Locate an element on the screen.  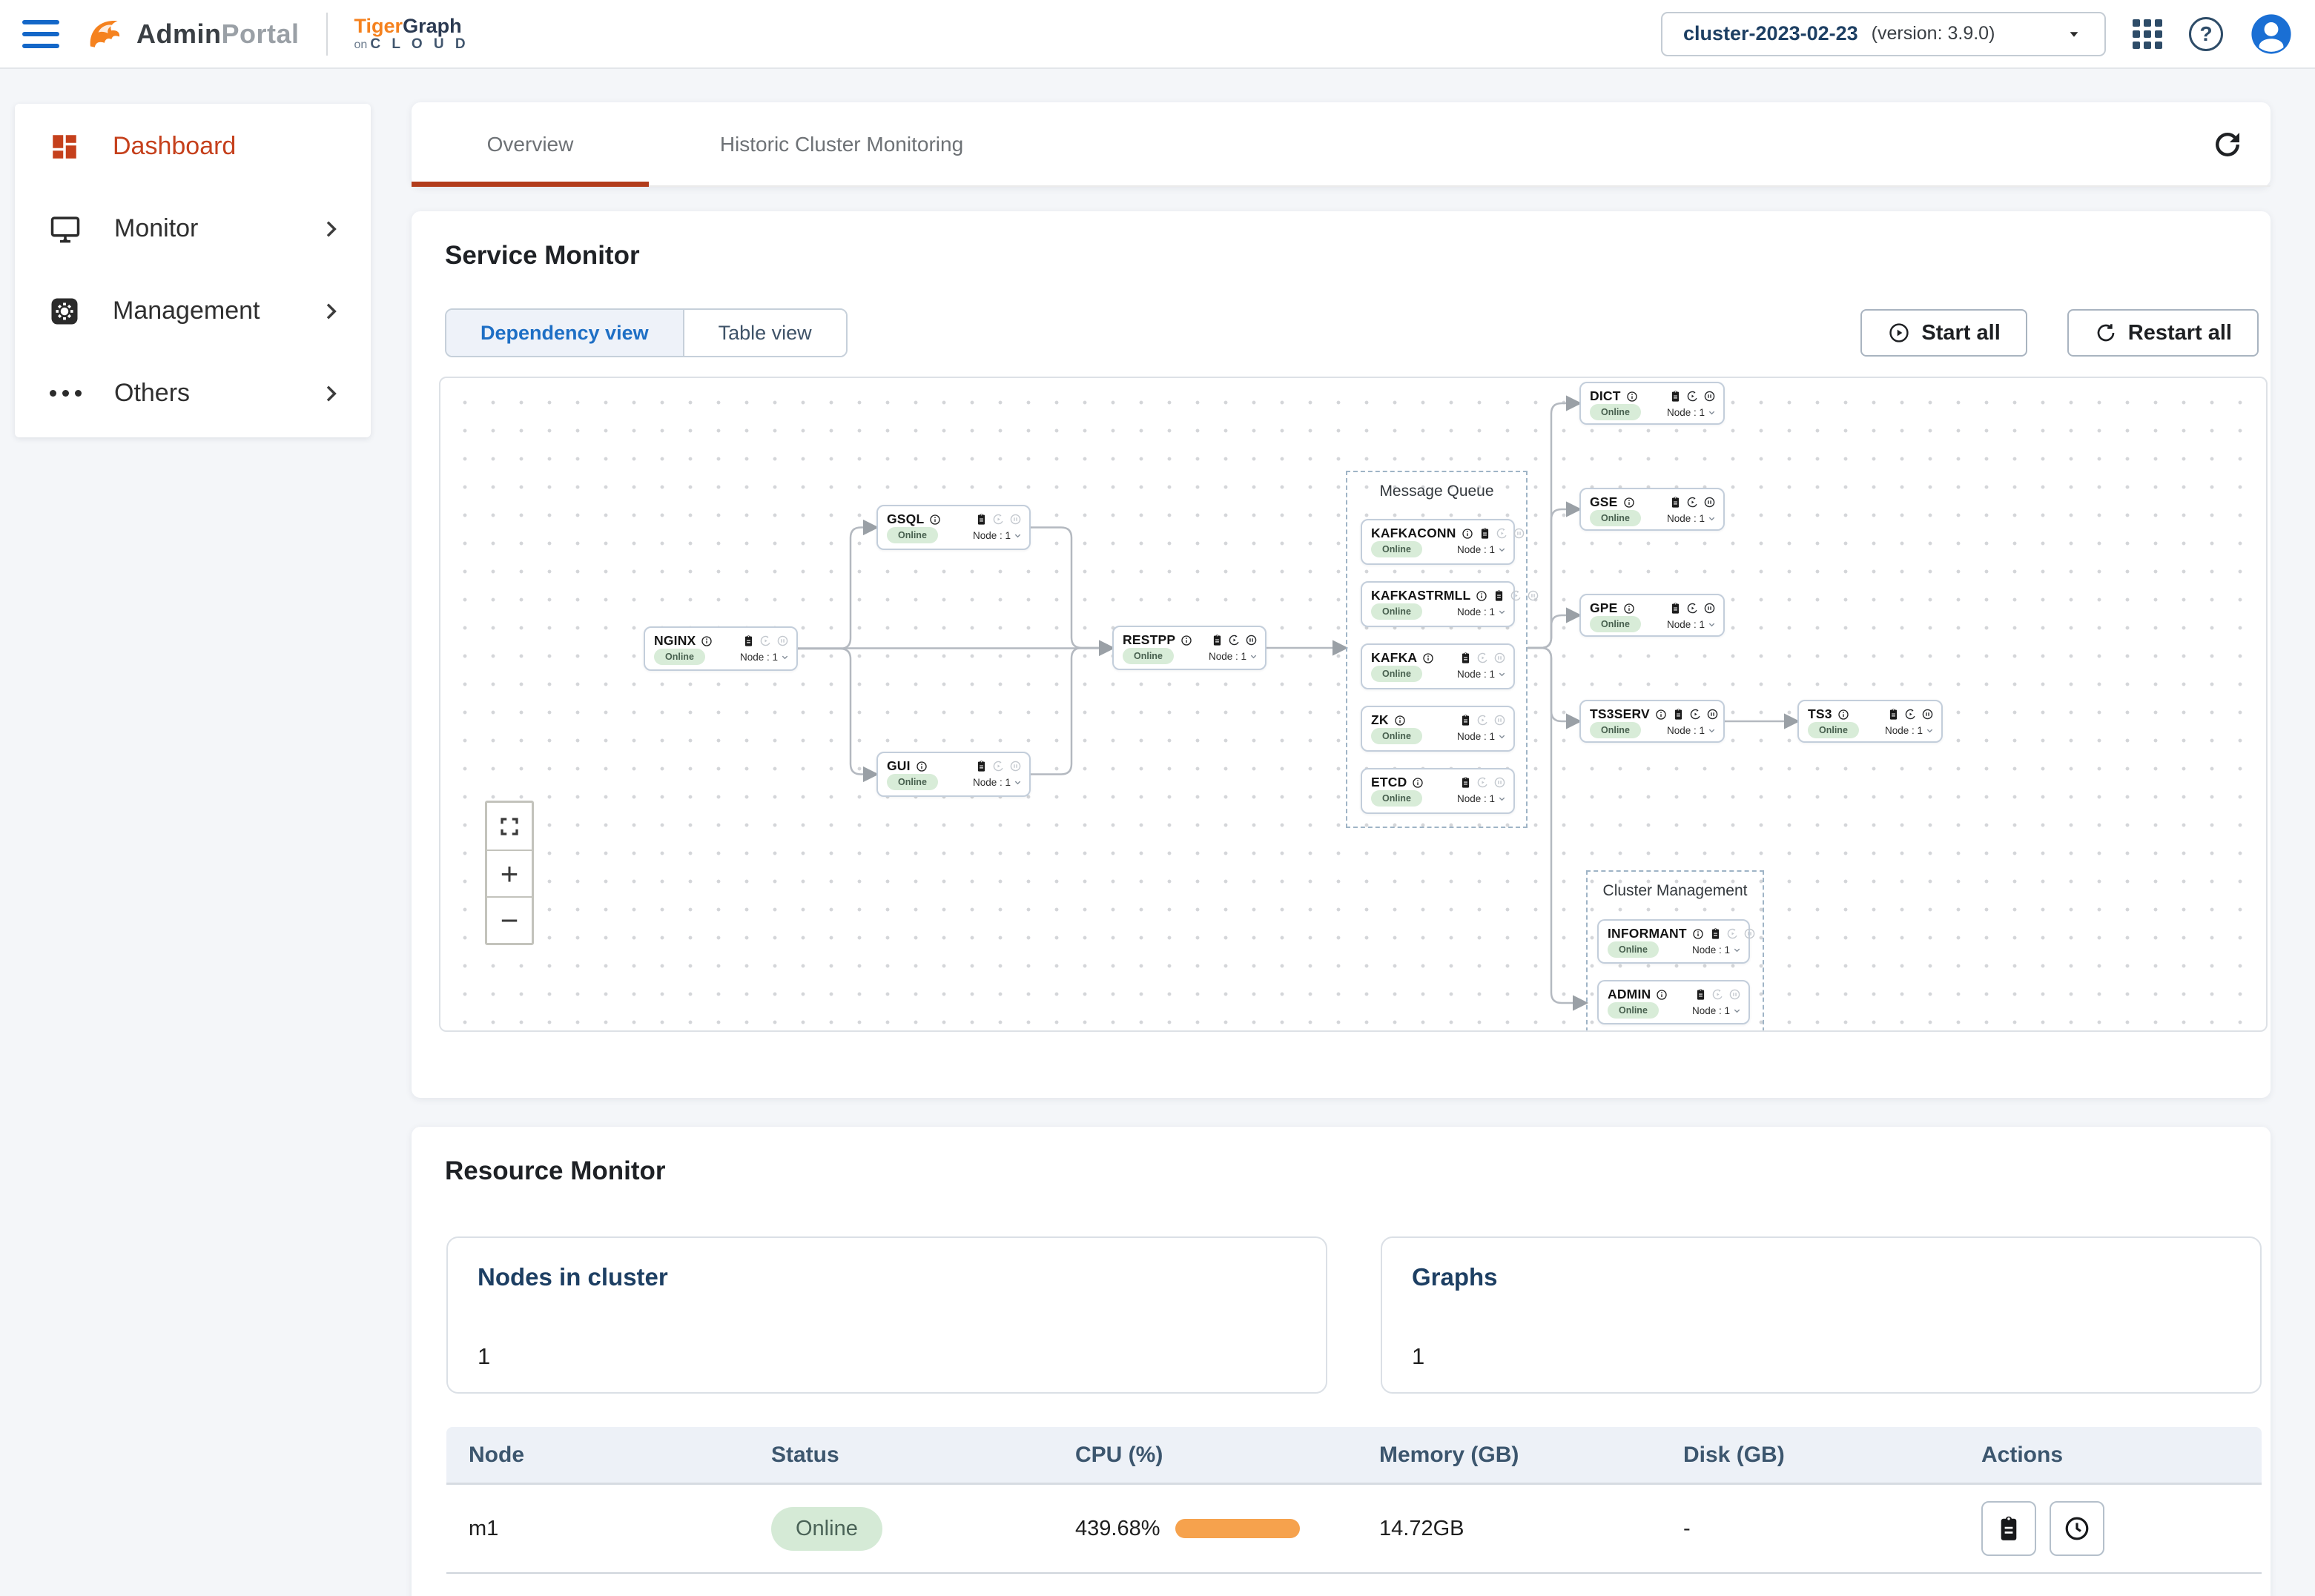
service-node-kafkaconn: KAFKACONN Online Node : 1 is located at coordinates (1442, 542).